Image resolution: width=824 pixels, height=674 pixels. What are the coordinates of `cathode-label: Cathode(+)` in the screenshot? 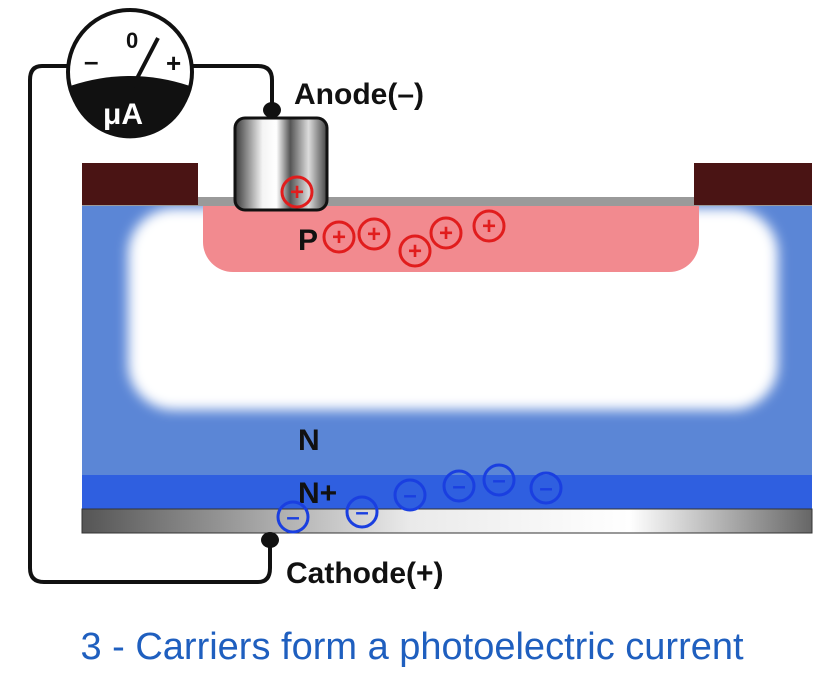 It's located at (365, 573).